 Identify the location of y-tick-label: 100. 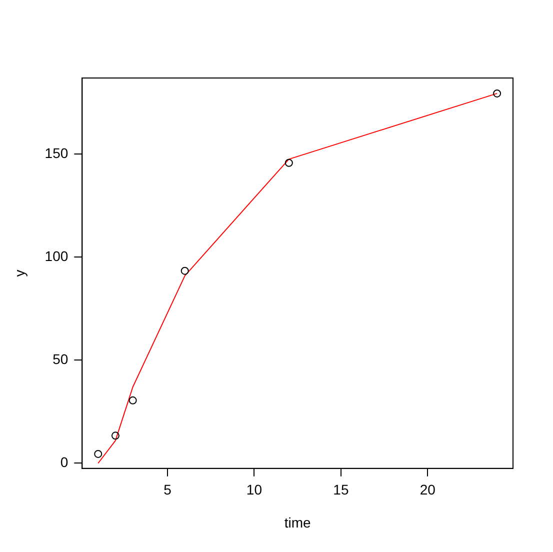
(56, 256).